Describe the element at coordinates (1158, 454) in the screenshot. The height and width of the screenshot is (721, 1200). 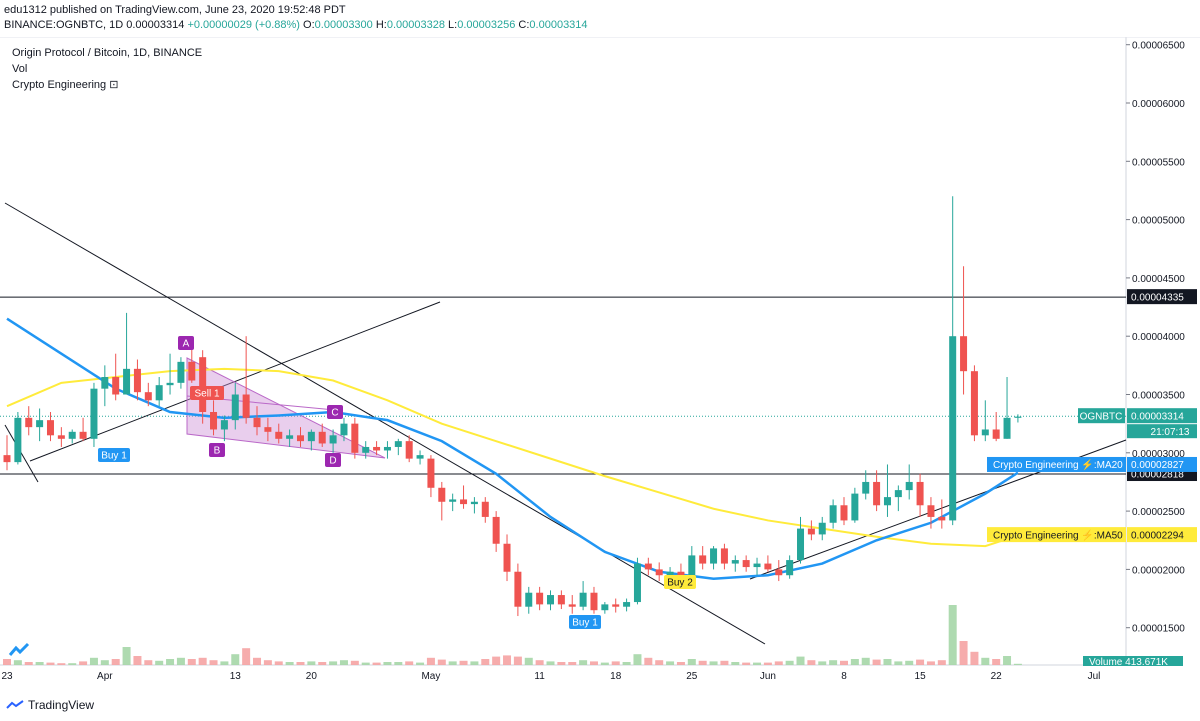
I see `y-tick-label: 0.00003000` at that location.